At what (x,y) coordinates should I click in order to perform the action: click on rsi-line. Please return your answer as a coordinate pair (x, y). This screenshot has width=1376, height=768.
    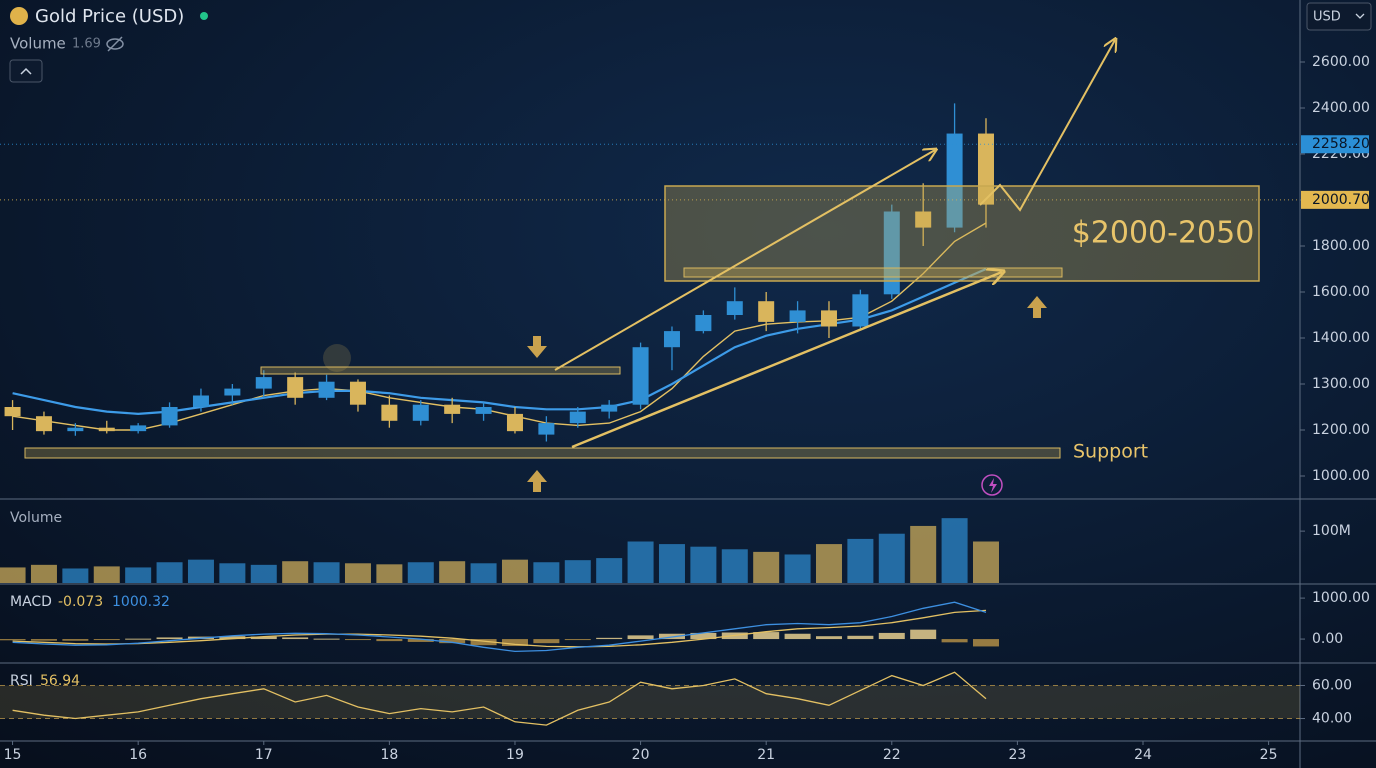
    Looking at the image, I should click on (499, 698).